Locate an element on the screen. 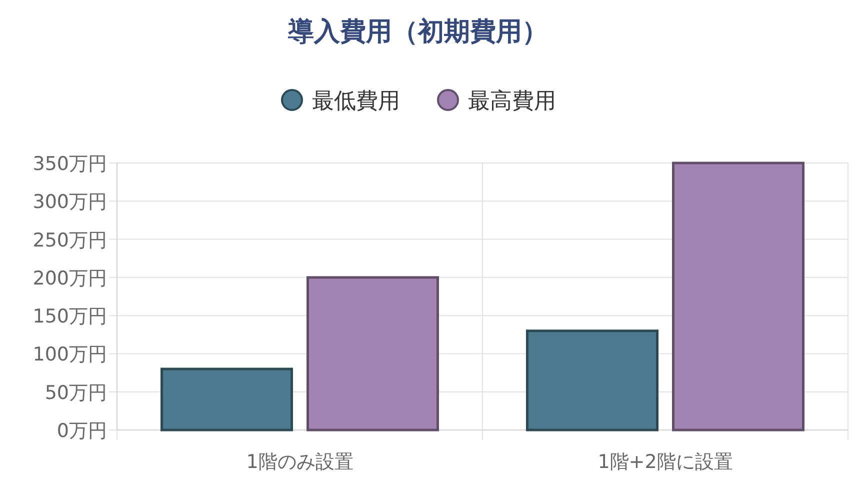  legend-label: 最低費用 is located at coordinates (356, 101).